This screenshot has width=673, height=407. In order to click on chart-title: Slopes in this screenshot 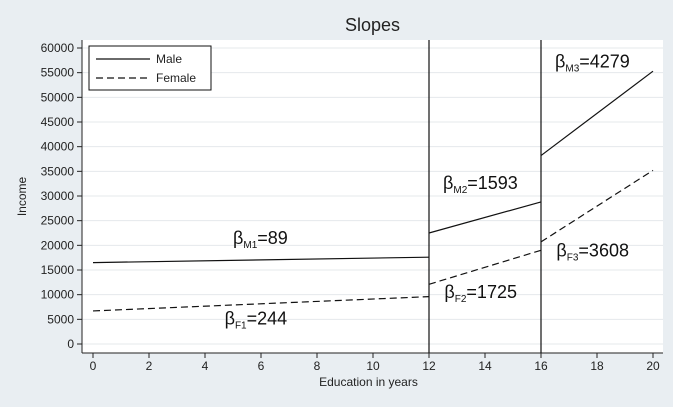, I will do `click(372, 25)`.